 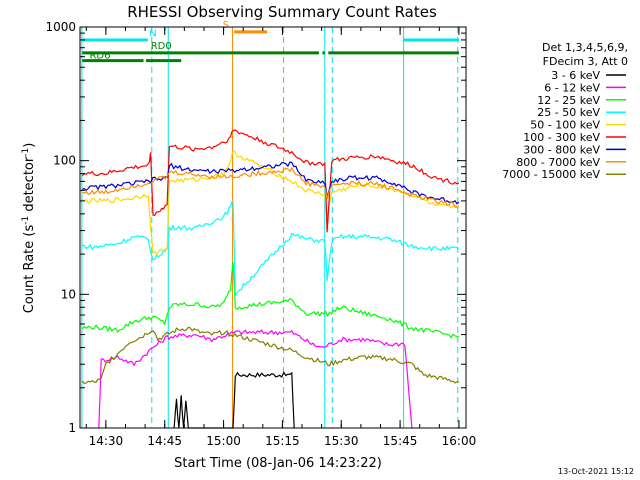 I want to click on legend-label: 12 - 25 keV, so click(x=568, y=100).